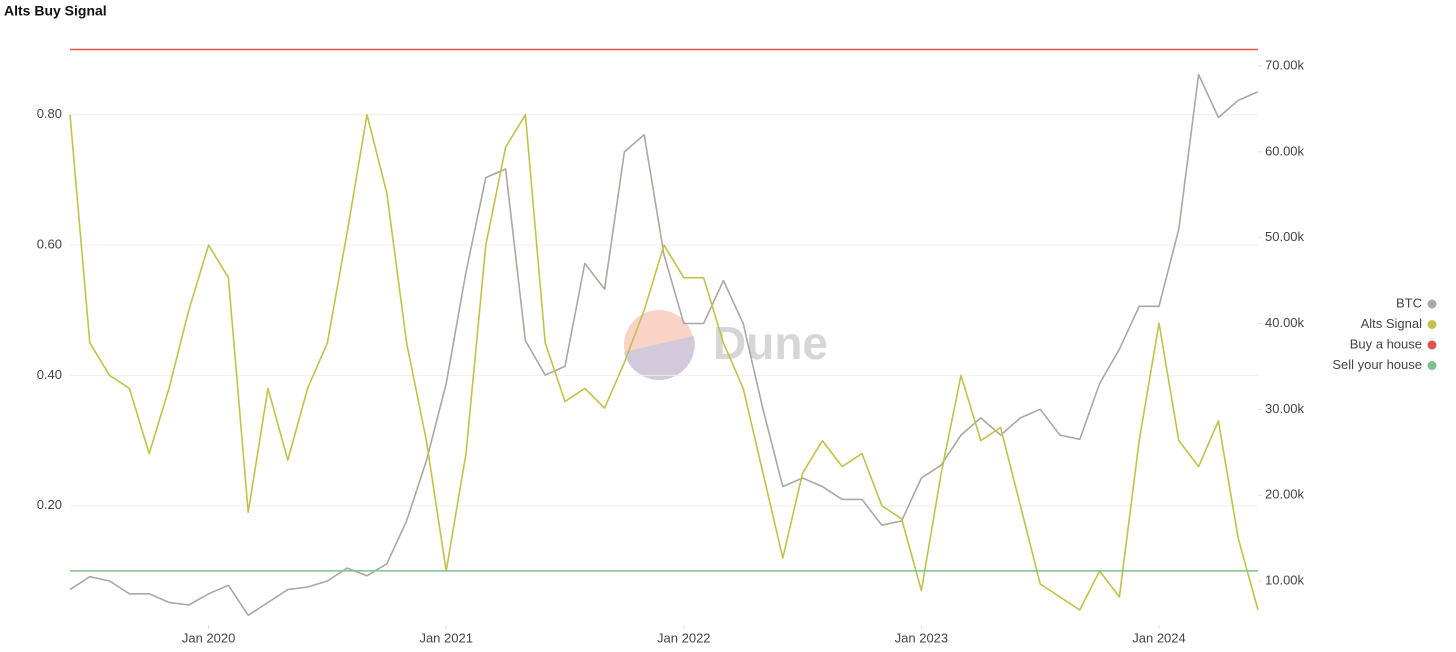  Describe the element at coordinates (1159, 637) in the screenshot. I see `x-tick-label: Jan 2024` at that location.